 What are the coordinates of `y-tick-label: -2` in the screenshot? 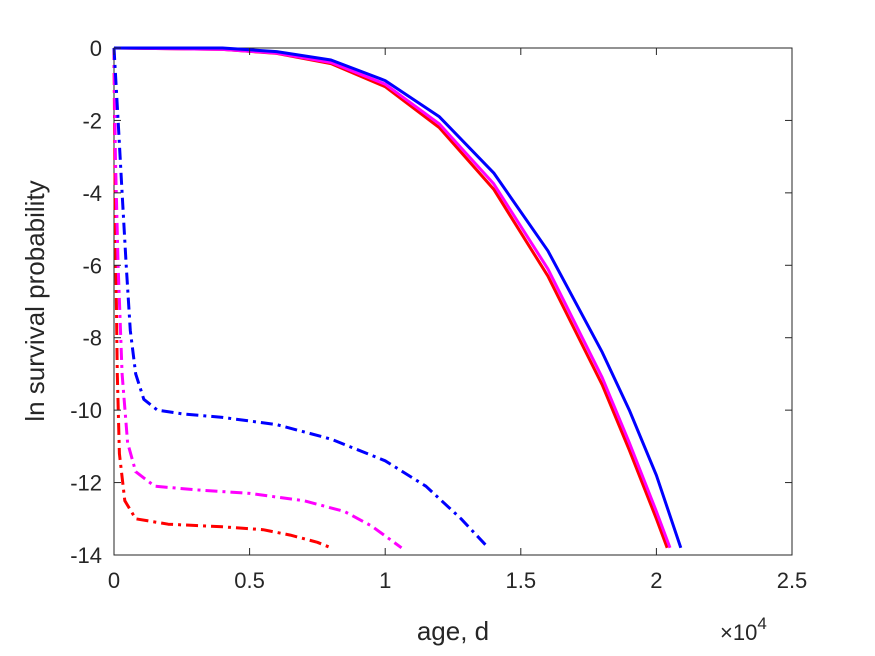 It's located at (92, 120).